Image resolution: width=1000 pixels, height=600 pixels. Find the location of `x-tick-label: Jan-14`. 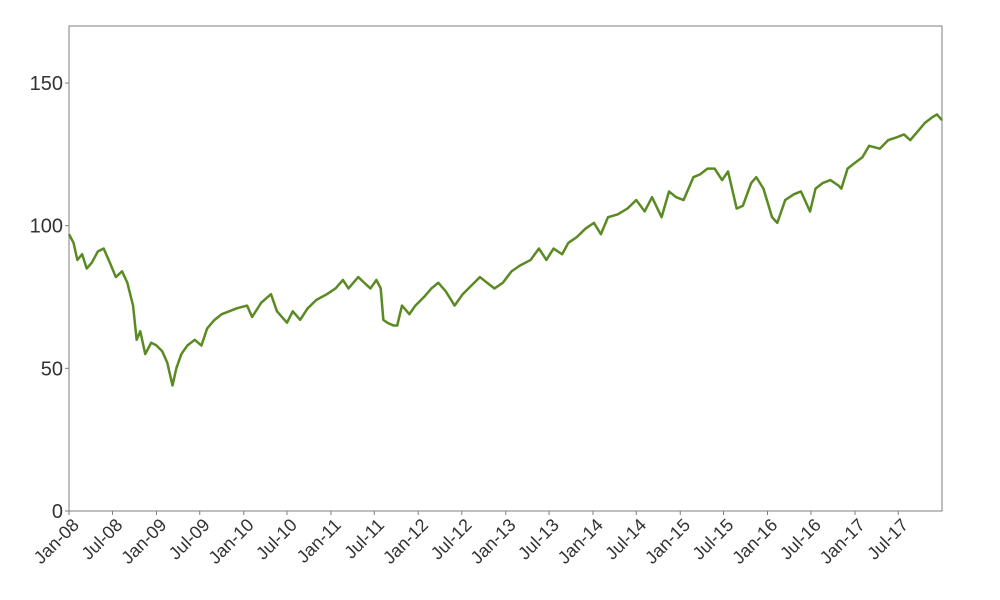

x-tick-label: Jan-14 is located at coordinates (580, 541).